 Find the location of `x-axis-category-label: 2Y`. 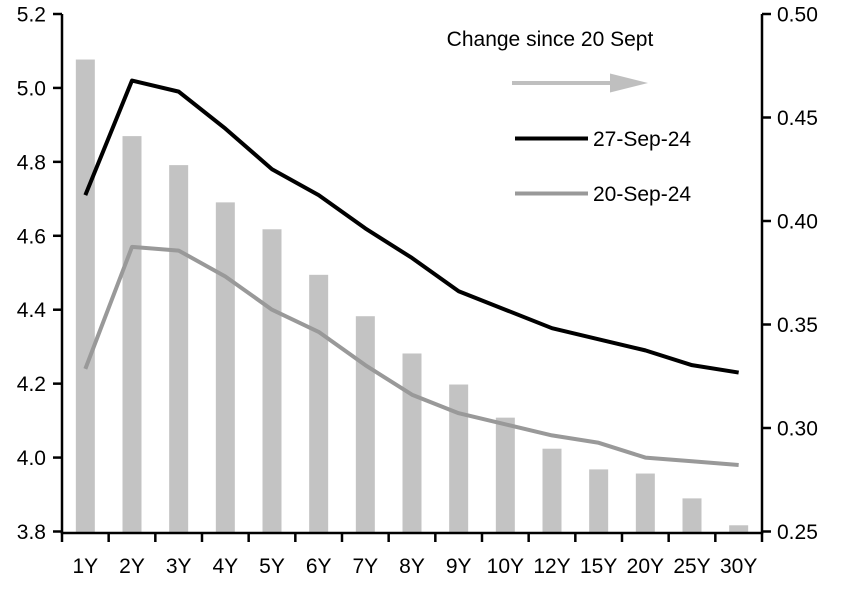

x-axis-category-label: 2Y is located at coordinates (132, 566).